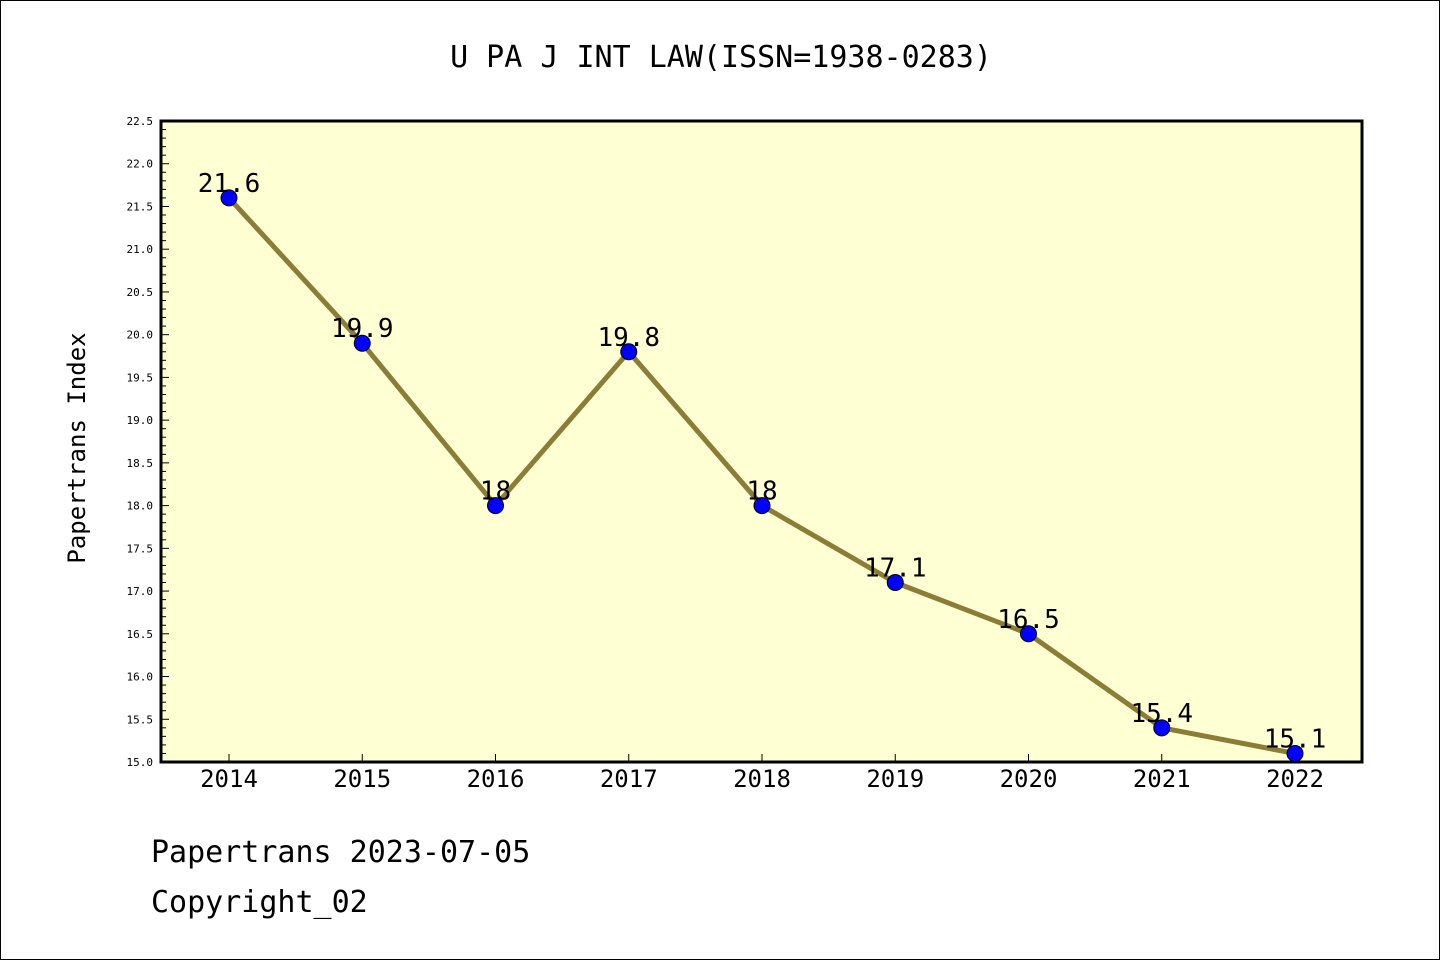  I want to click on data-label: 15.1, so click(1295, 739).